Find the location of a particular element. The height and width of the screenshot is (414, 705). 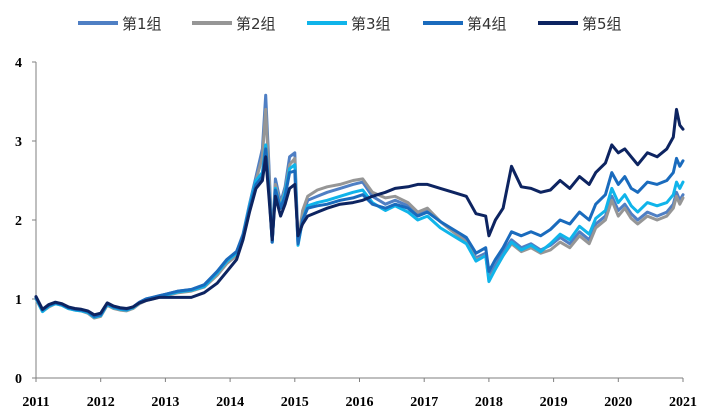

x-tick-label: 2012 is located at coordinates (101, 402).